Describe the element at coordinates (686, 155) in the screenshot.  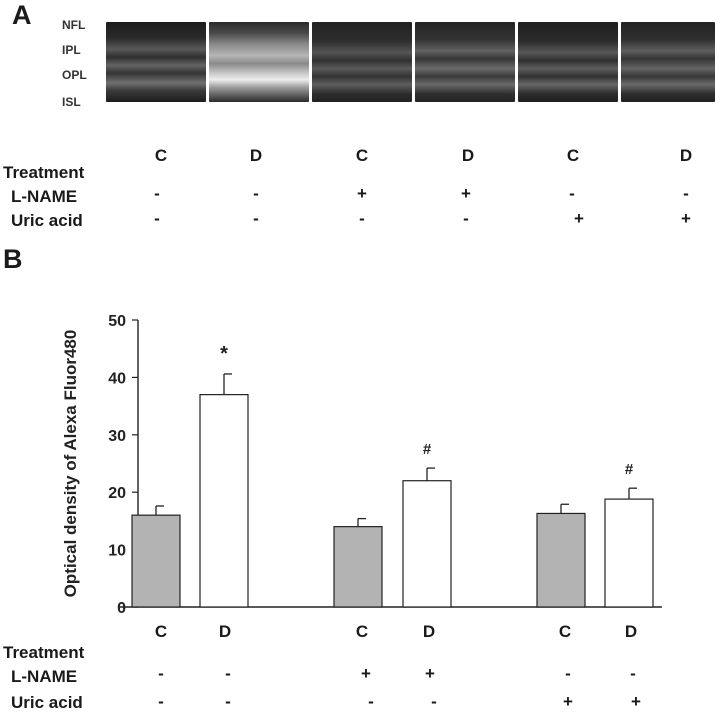
I see `panel-a-group-6: D` at that location.